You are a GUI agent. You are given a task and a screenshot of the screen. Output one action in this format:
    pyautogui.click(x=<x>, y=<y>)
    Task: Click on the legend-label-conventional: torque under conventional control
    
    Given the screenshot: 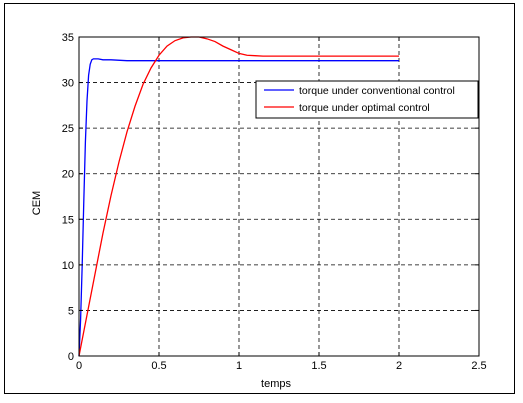 What is the action you would take?
    pyautogui.click(x=377, y=91)
    